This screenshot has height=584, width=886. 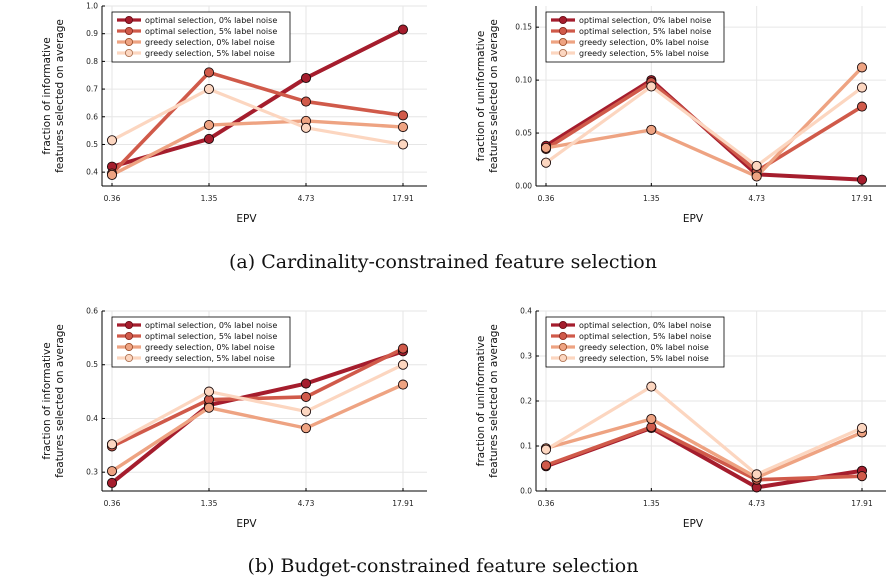 I want to click on y-tick-label: 0.15, so click(x=523, y=27).